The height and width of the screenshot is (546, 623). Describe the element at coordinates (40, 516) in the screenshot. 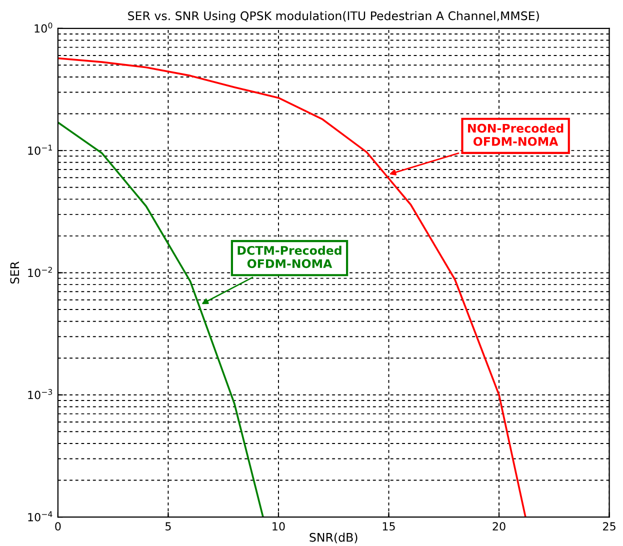

I see `y-tick-label: 10$^{−4}$` at that location.